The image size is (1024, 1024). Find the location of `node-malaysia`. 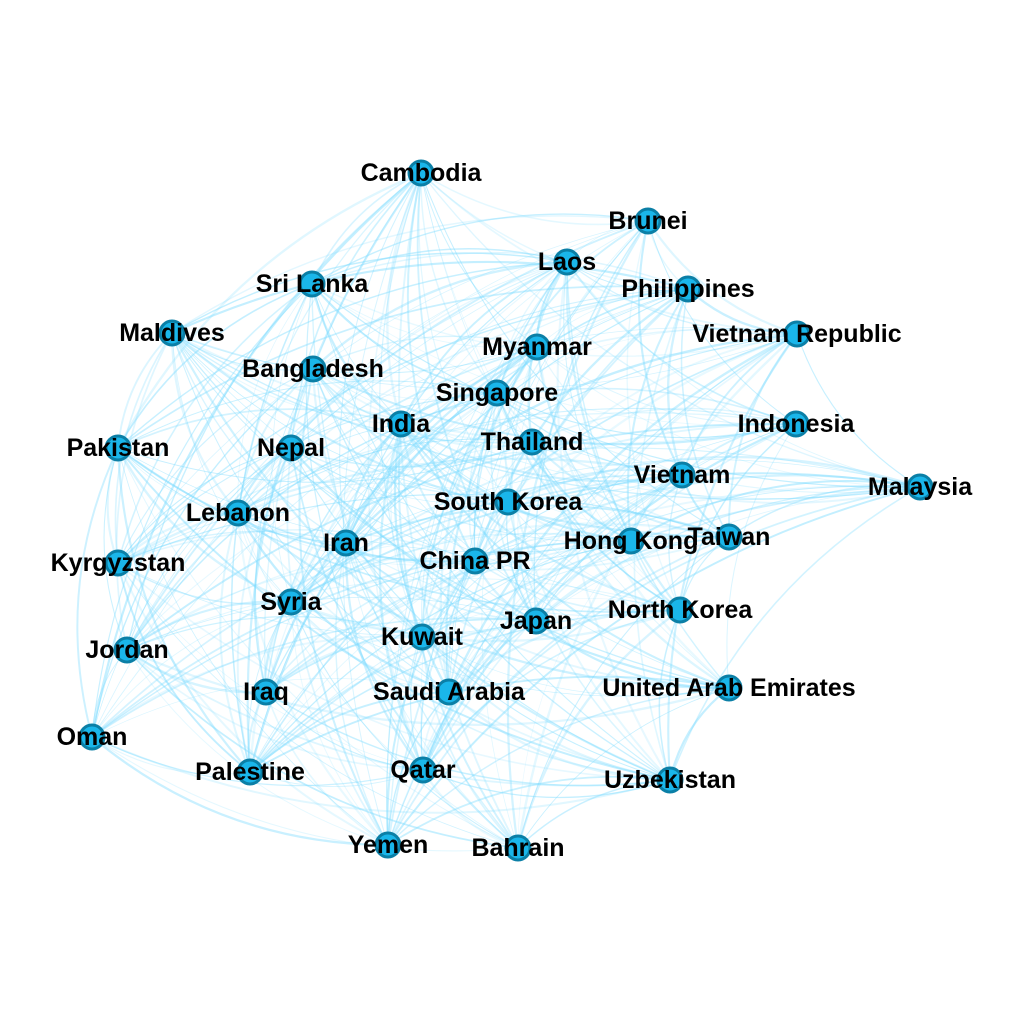

node-malaysia is located at coordinates (920, 487).